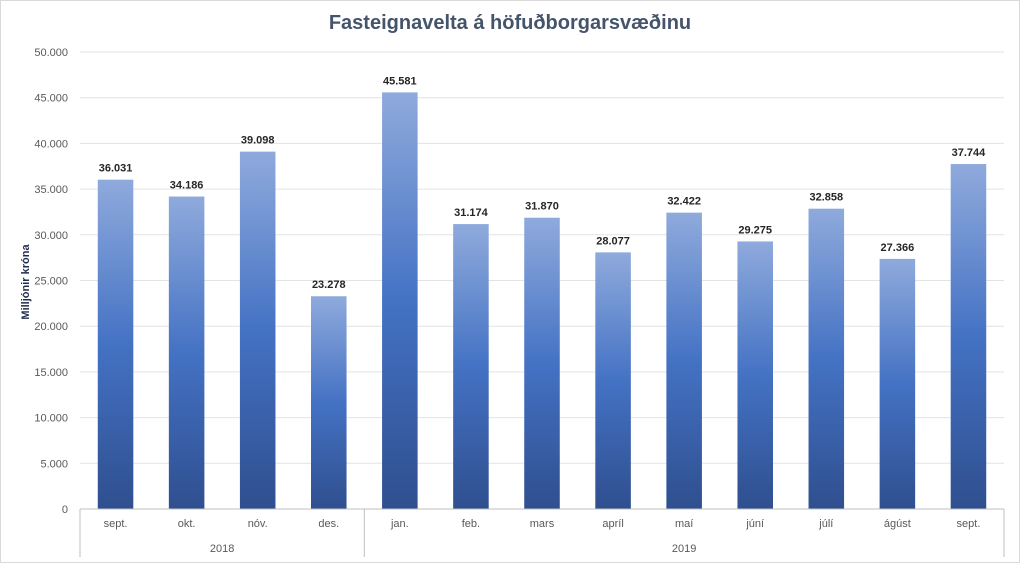 This screenshot has width=1020, height=563. I want to click on data-label: 45.581, so click(400, 81).